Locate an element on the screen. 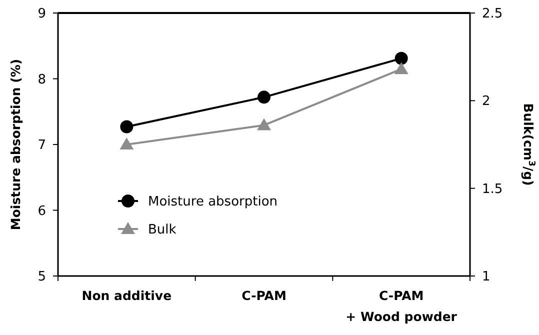 The width and height of the screenshot is (539, 335). y2-tick-label: 1.5 is located at coordinates (492, 189).